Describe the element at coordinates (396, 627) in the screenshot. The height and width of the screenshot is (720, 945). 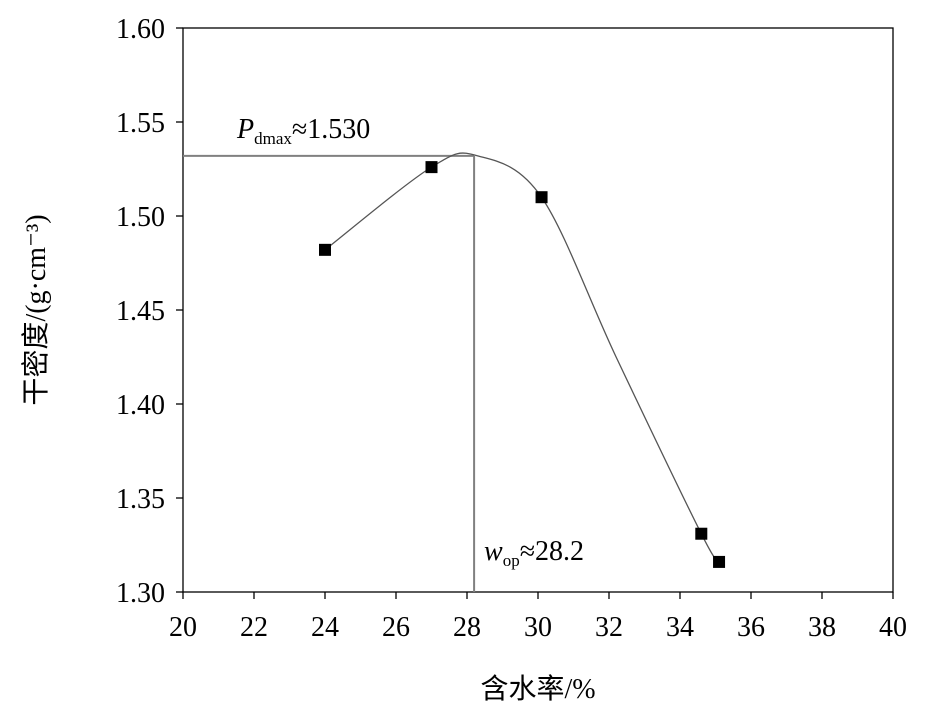
I see `x-tick-label: 26` at that location.